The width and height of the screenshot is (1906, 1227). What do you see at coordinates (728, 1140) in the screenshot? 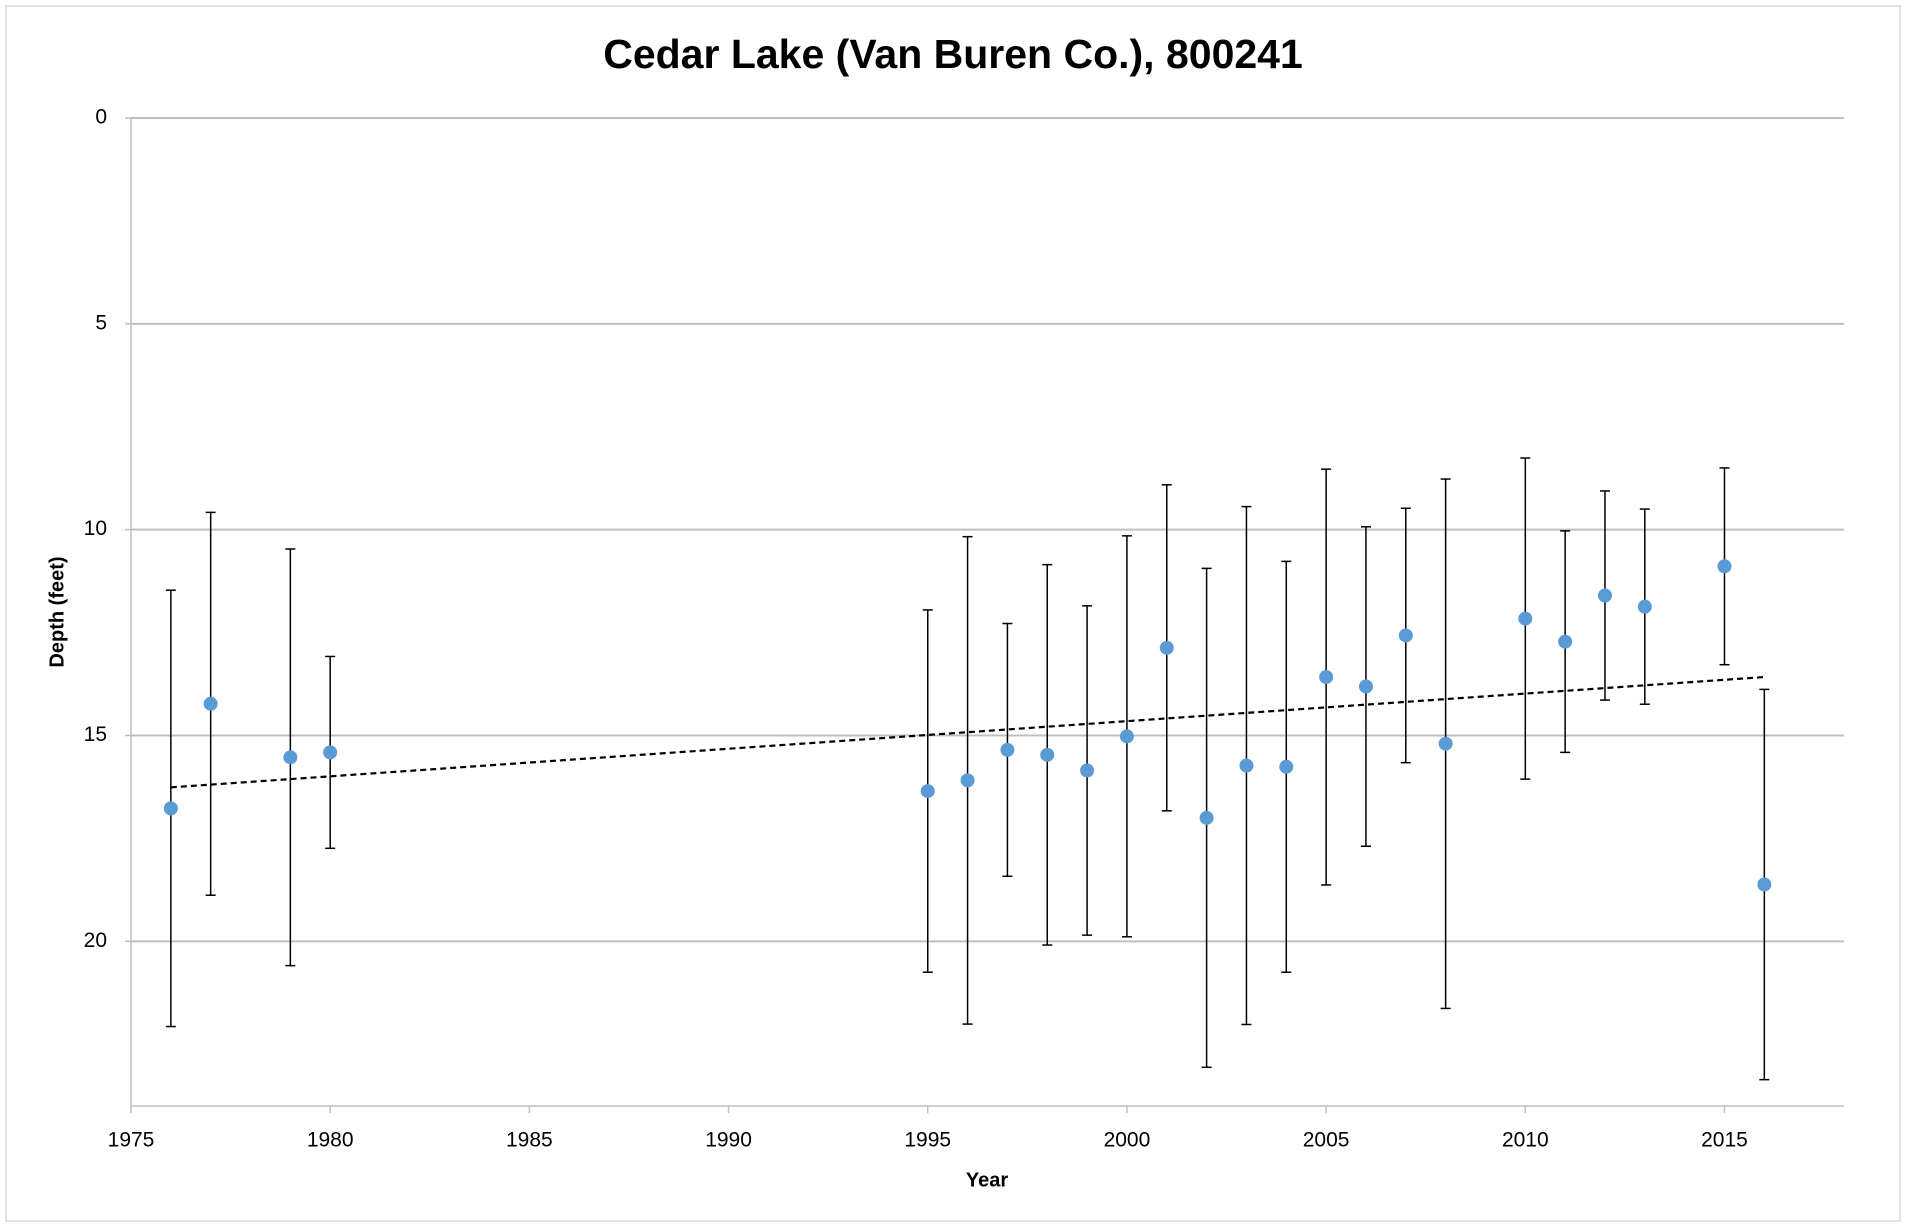
I see `x-tick-label: 1990` at bounding box center [728, 1140].